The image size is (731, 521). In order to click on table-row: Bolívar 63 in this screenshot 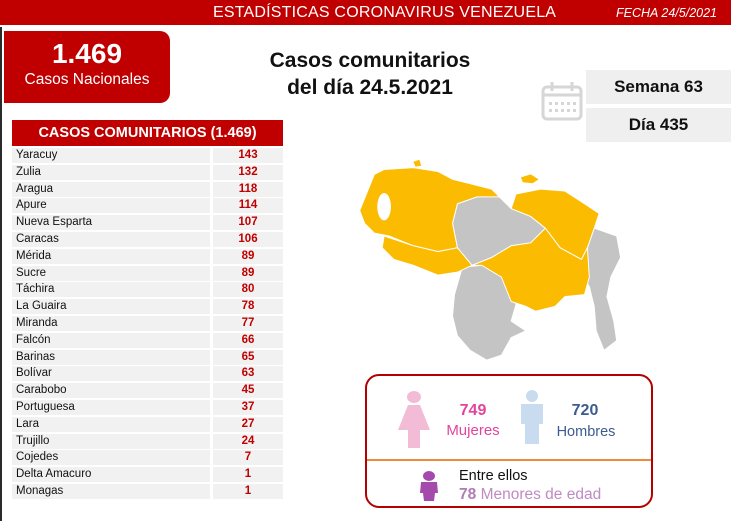, I will do `click(147, 374)`.